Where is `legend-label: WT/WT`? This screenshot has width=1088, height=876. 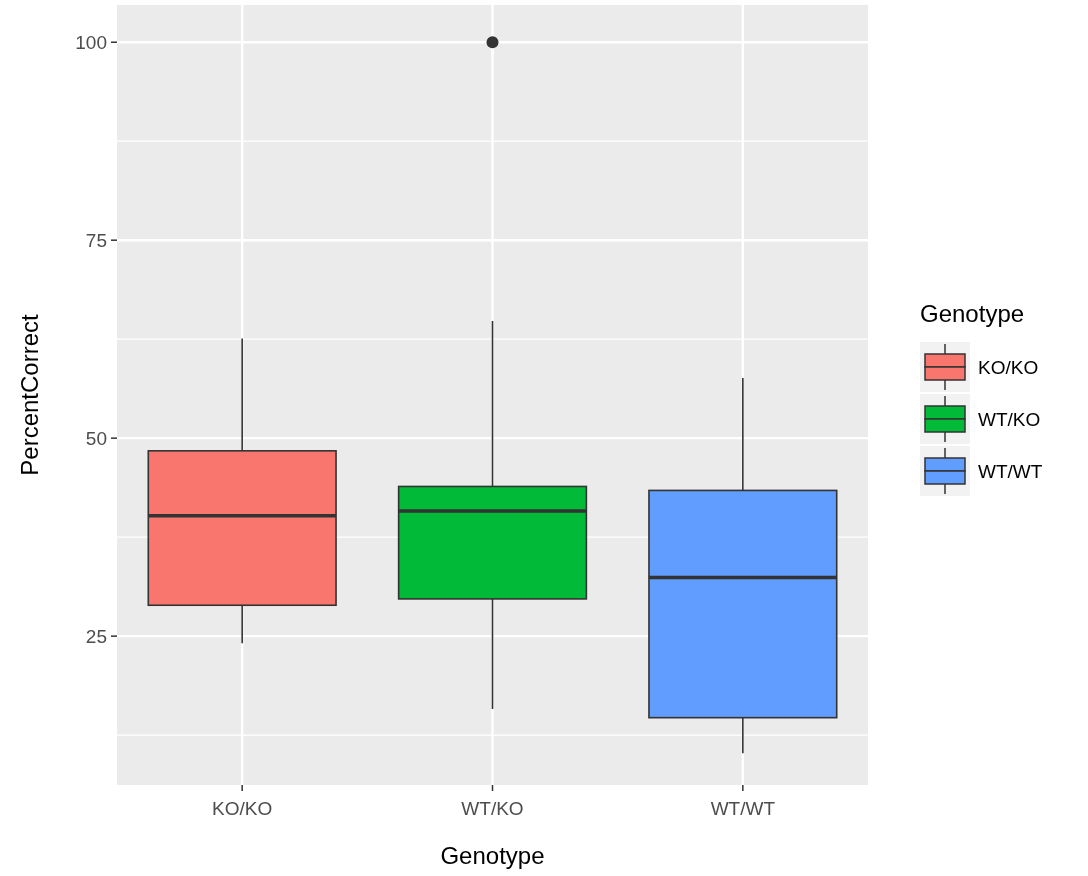
legend-label: WT/WT is located at coordinates (1010, 471).